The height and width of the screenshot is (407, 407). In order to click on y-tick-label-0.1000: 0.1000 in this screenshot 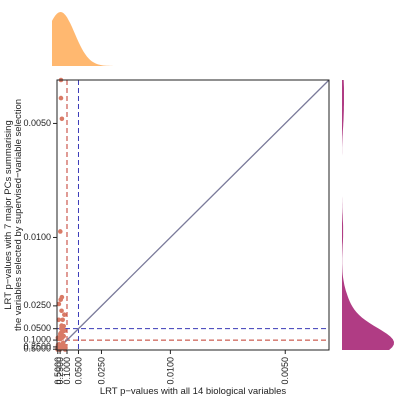, I will do `click(37, 339)`.